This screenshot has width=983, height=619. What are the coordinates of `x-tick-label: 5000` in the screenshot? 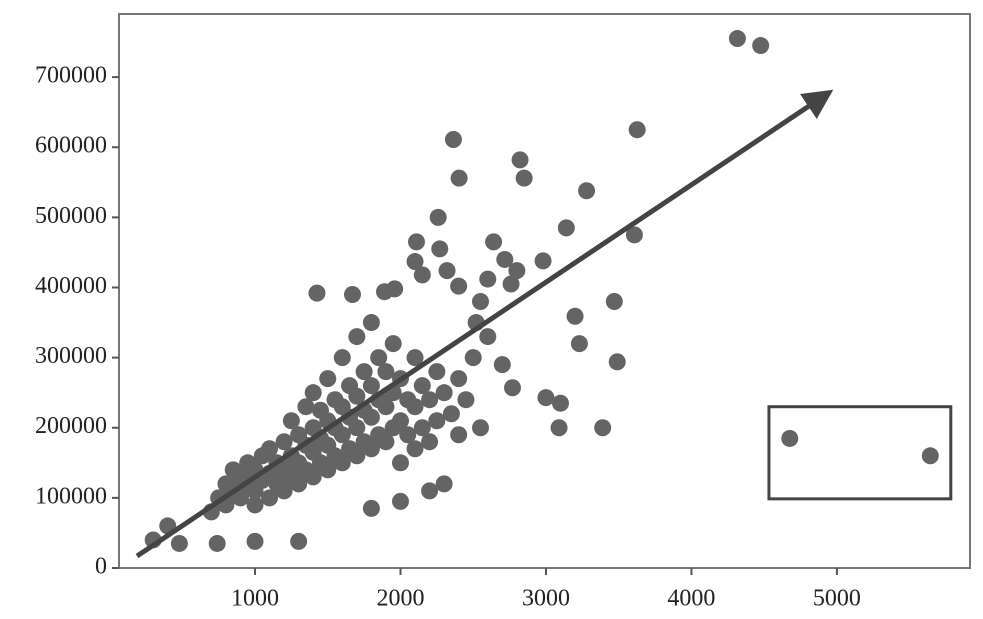 It's located at (837, 599).